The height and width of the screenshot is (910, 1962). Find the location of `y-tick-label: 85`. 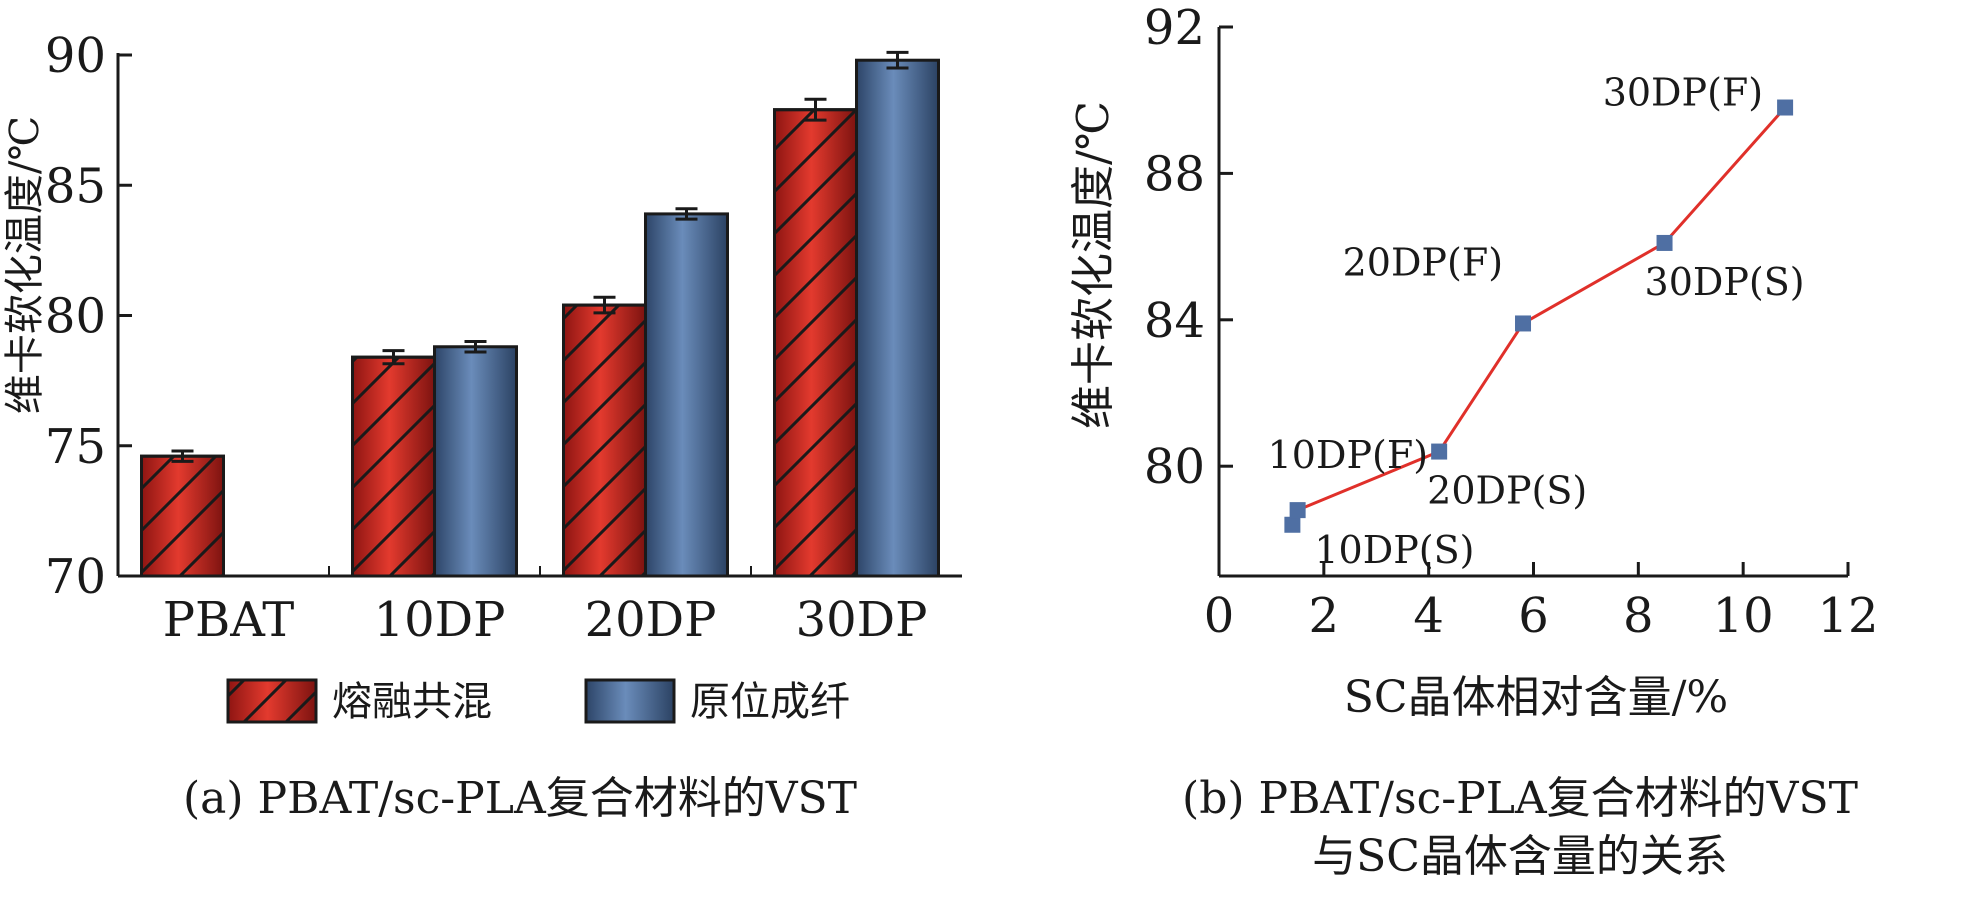

y-tick-label: 85 is located at coordinates (75, 186).